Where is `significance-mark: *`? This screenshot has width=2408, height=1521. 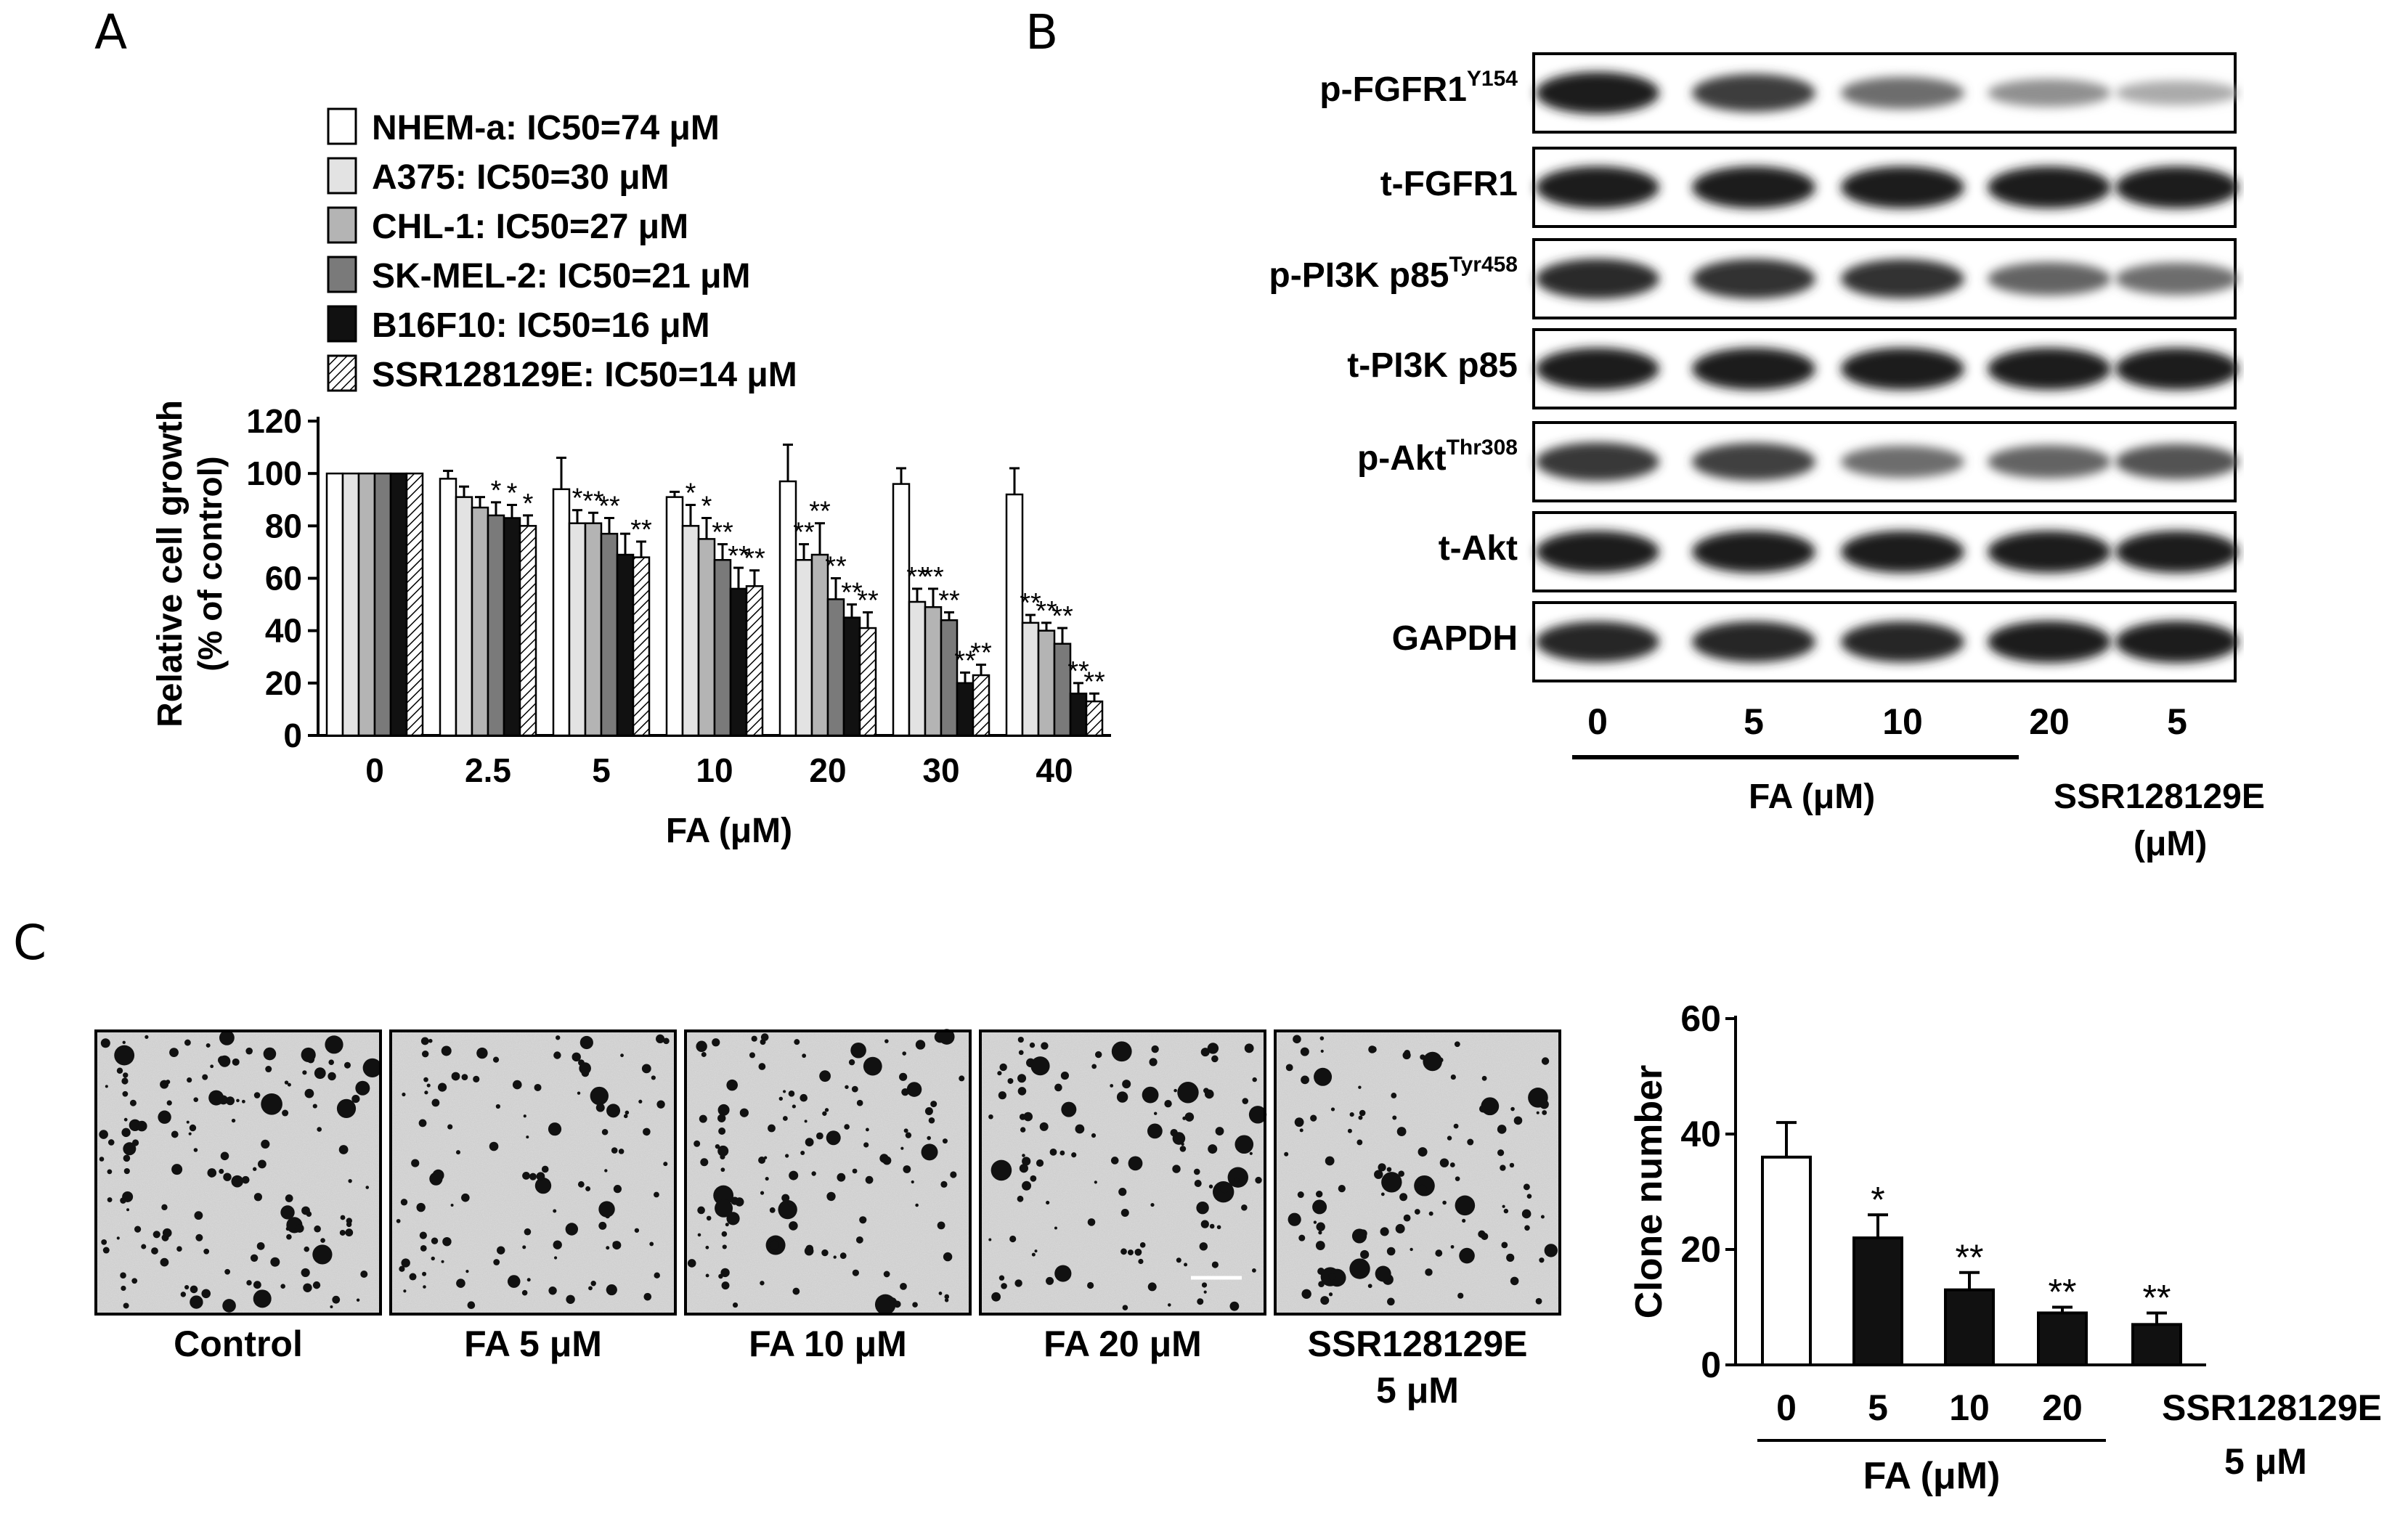 significance-mark: * is located at coordinates (691, 493).